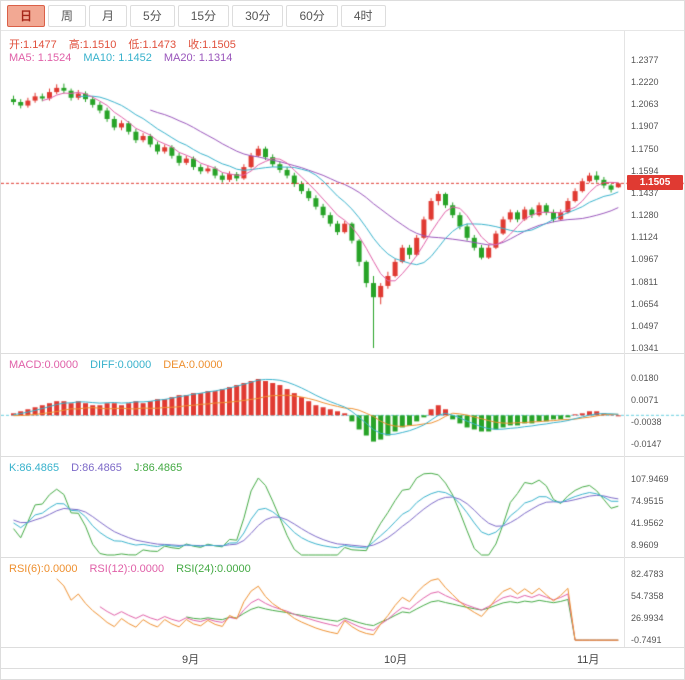  What do you see at coordinates (650, 479) in the screenshot?
I see `y-axis-label: 107.9469` at bounding box center [650, 479].